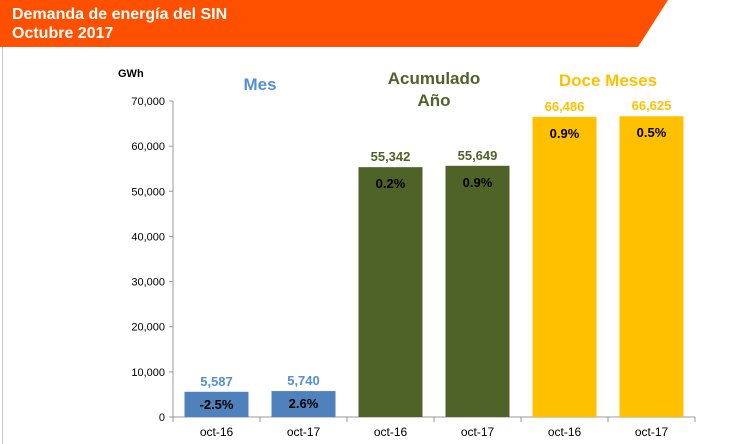 This screenshot has height=444, width=744. What do you see at coordinates (148, 102) in the screenshot?
I see `y-tick-label: 70,000` at bounding box center [148, 102].